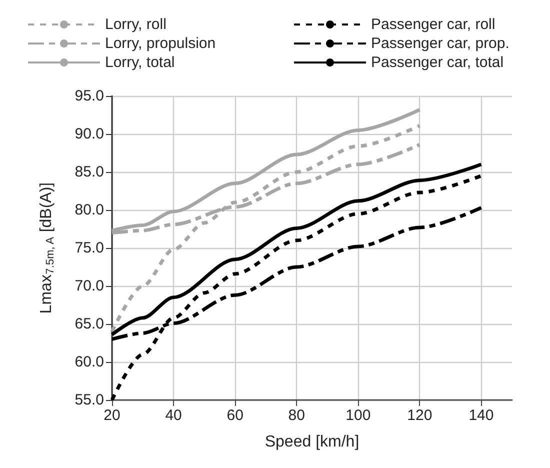 This screenshot has height=468, width=550. What do you see at coordinates (419, 415) in the screenshot?
I see `x-tick-label: 120` at bounding box center [419, 415].